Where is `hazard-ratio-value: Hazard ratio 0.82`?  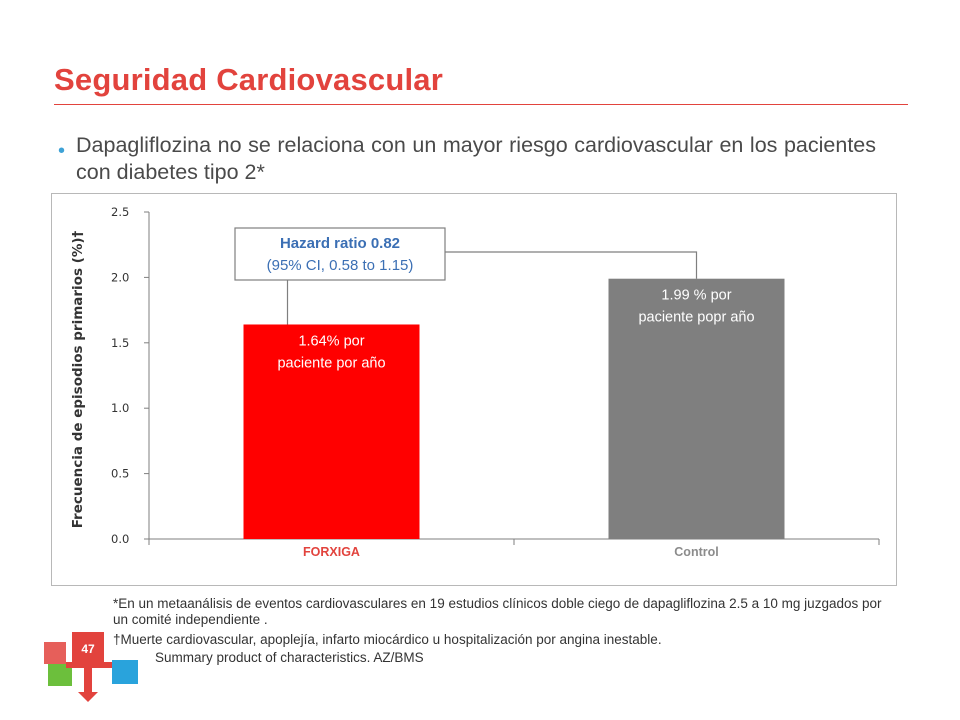 hazard-ratio-value: Hazard ratio 0.82 is located at coordinates (340, 243).